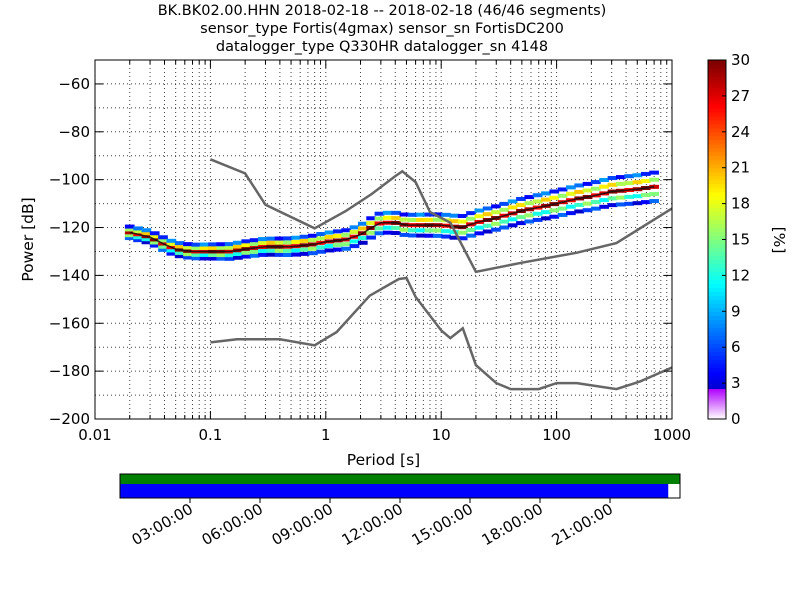 The width and height of the screenshot is (800, 600). What do you see at coordinates (736, 347) in the screenshot?
I see `colorbar-tick-label: 6` at bounding box center [736, 347].